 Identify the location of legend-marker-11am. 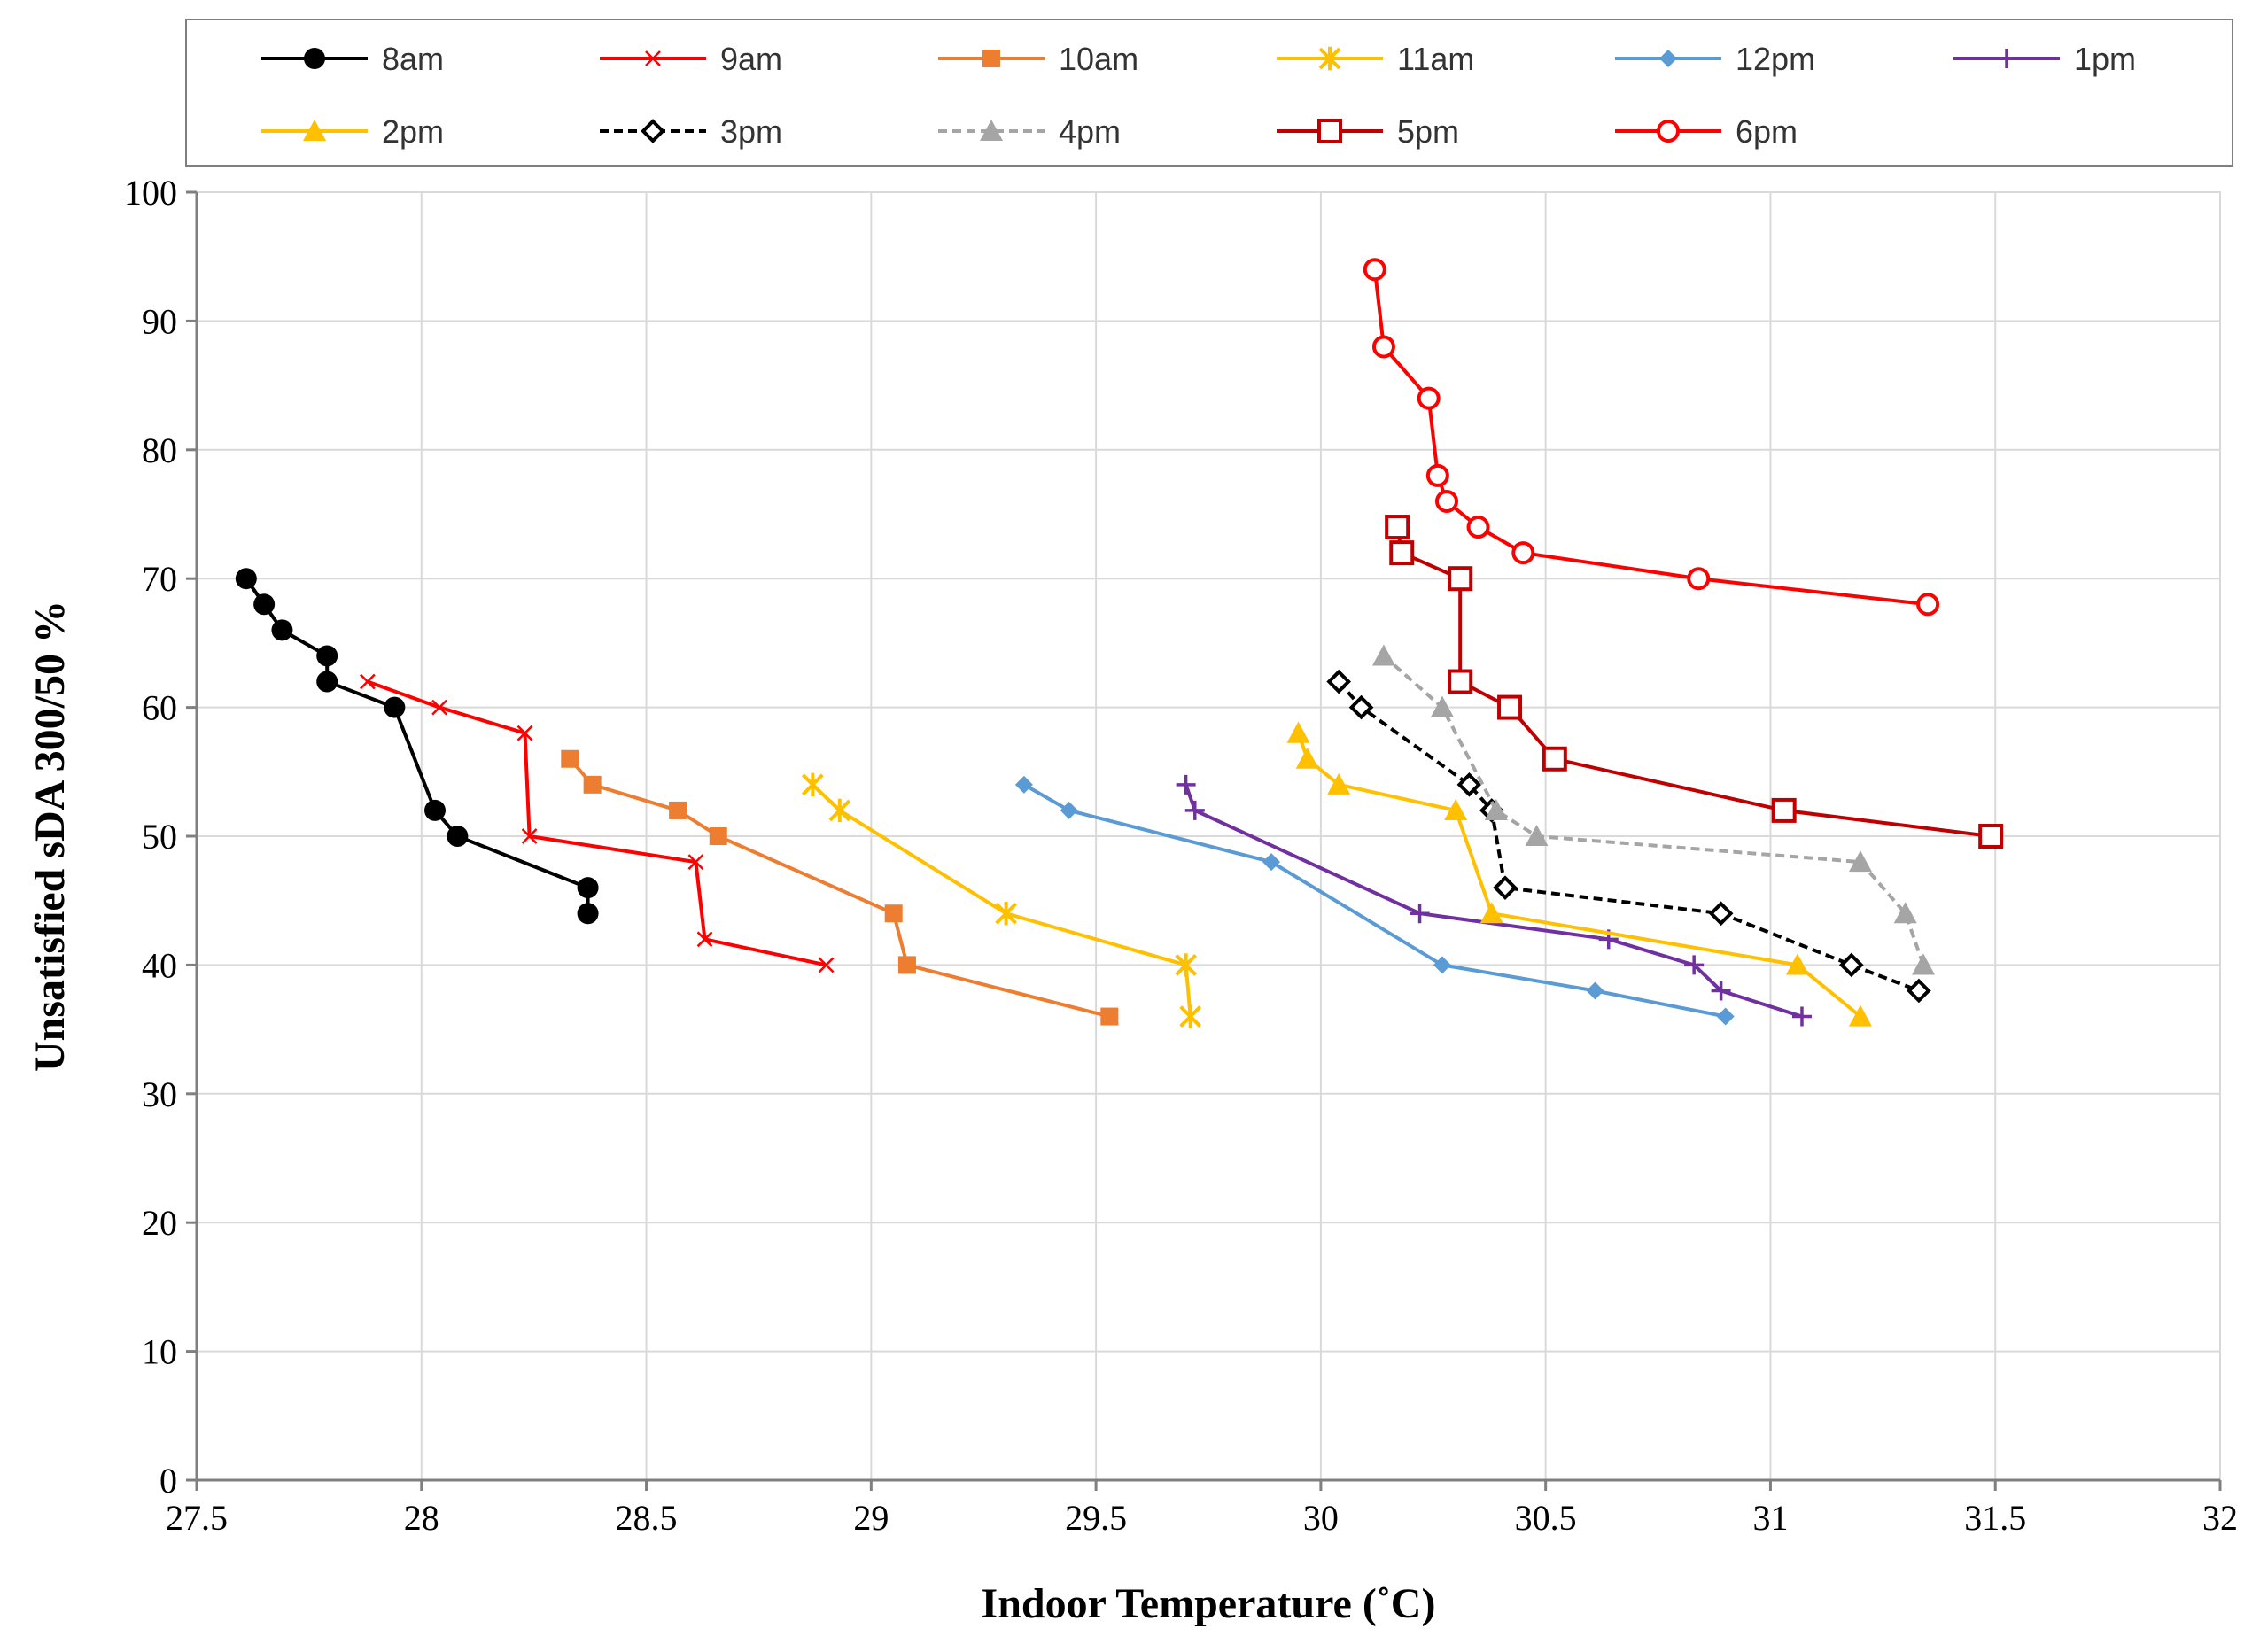
(1329, 58).